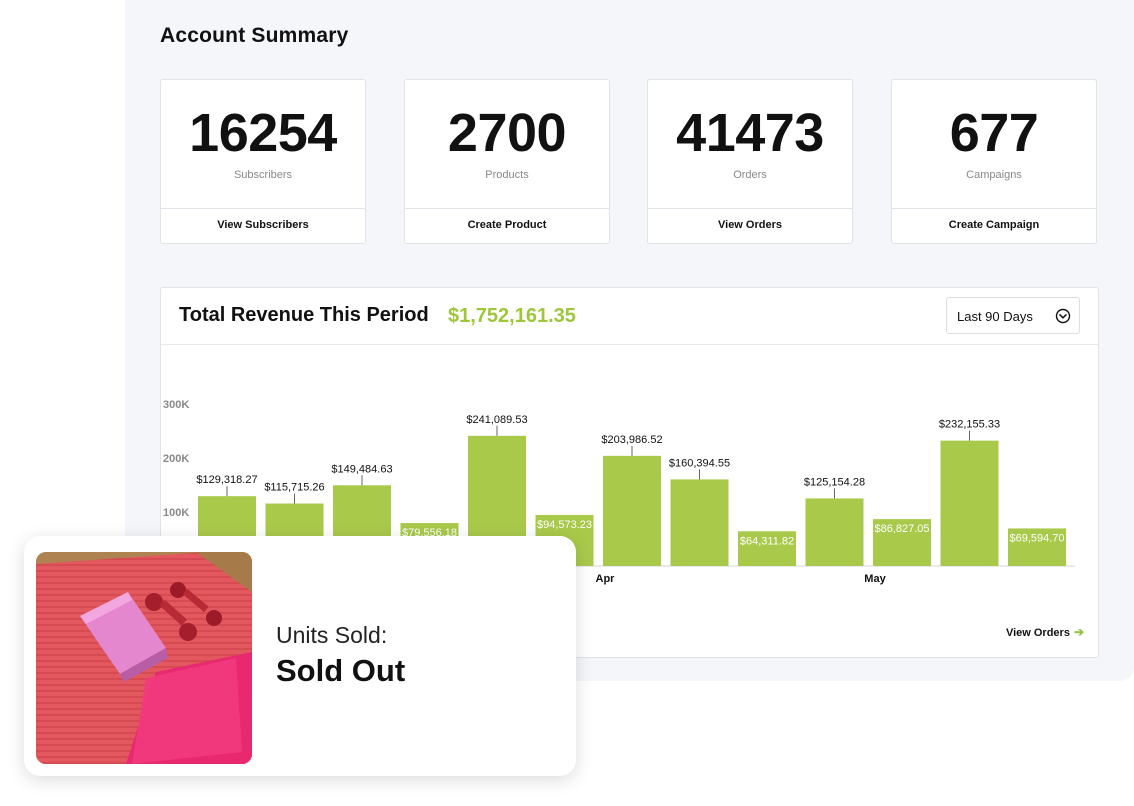 This screenshot has height=806, width=1134. I want to click on stat-value: 2700, so click(507, 133).